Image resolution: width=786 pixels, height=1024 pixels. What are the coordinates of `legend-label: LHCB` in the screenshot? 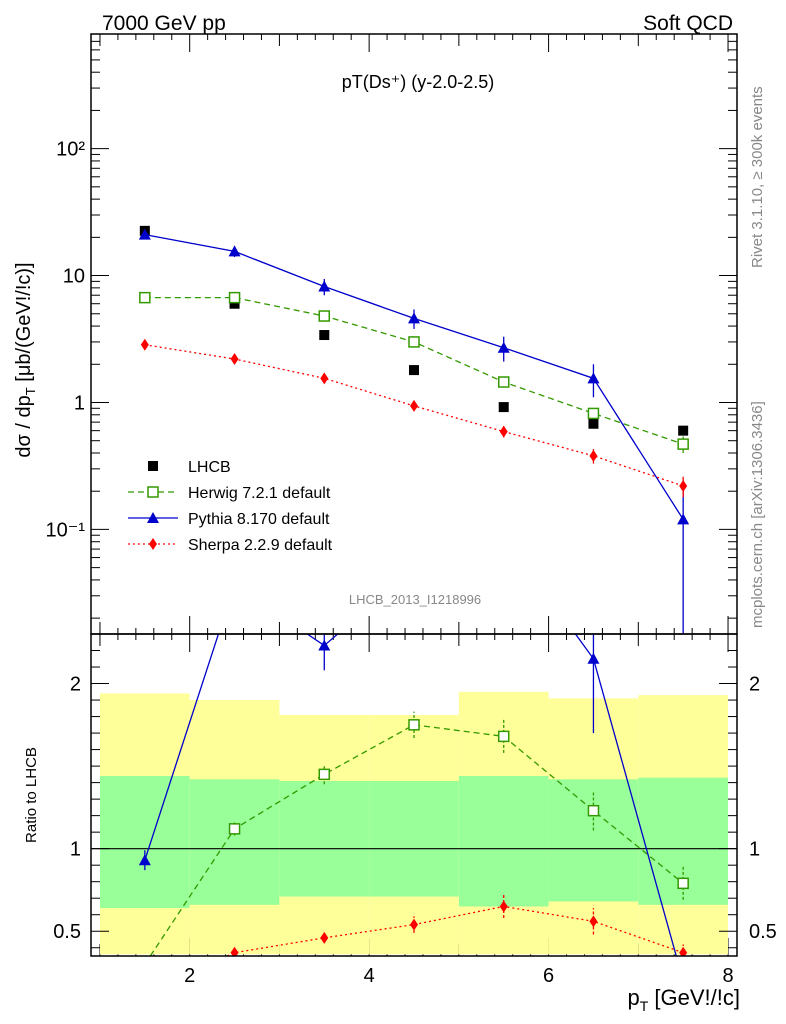 It's located at (209, 467).